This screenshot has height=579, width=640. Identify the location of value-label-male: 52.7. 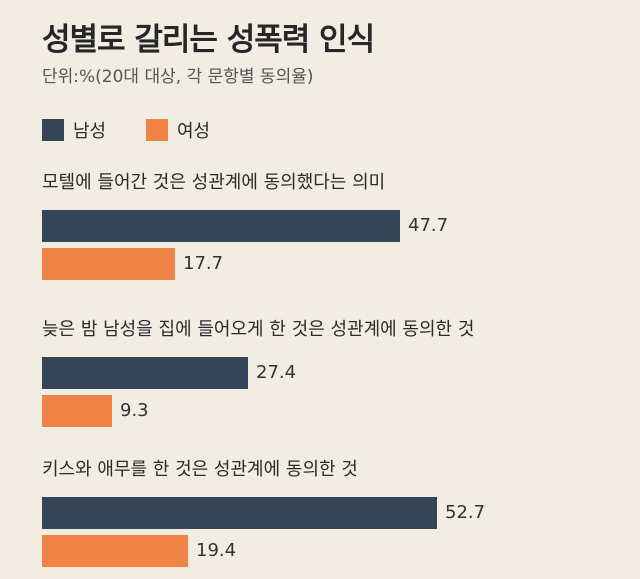
(465, 512).